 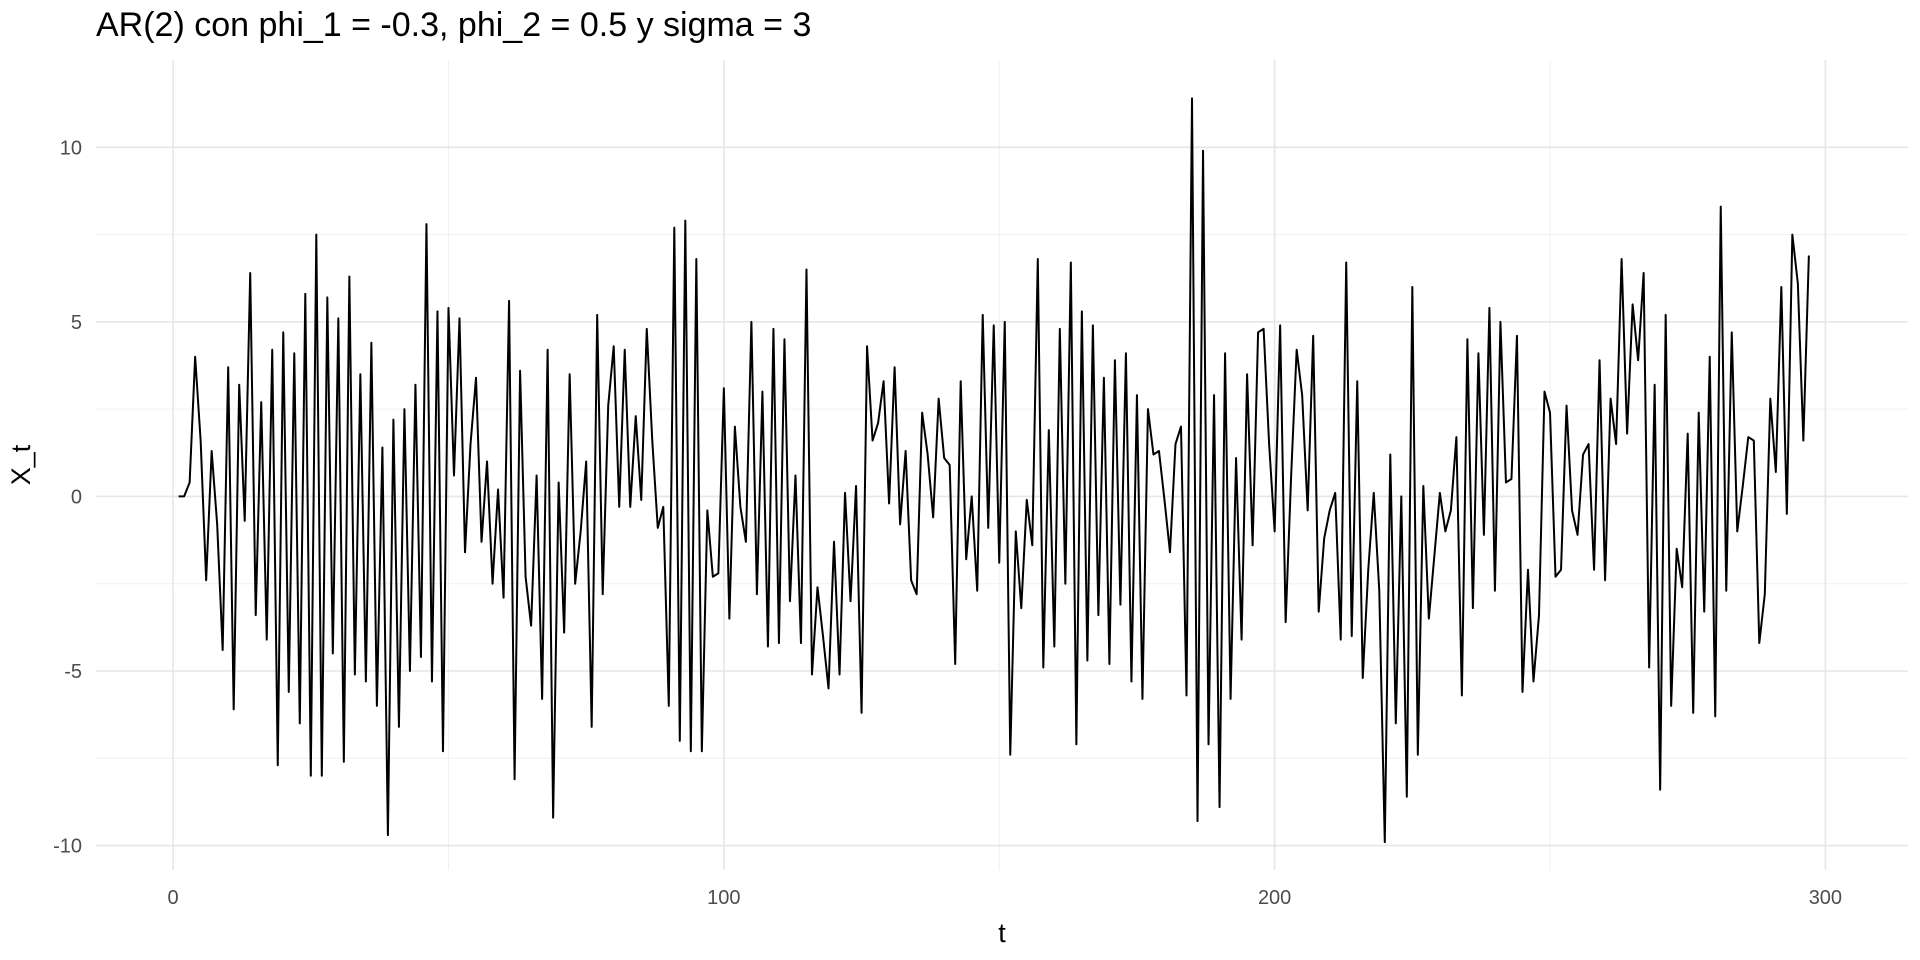 What do you see at coordinates (21, 464) in the screenshot?
I see `y-axis-title: X_t` at bounding box center [21, 464].